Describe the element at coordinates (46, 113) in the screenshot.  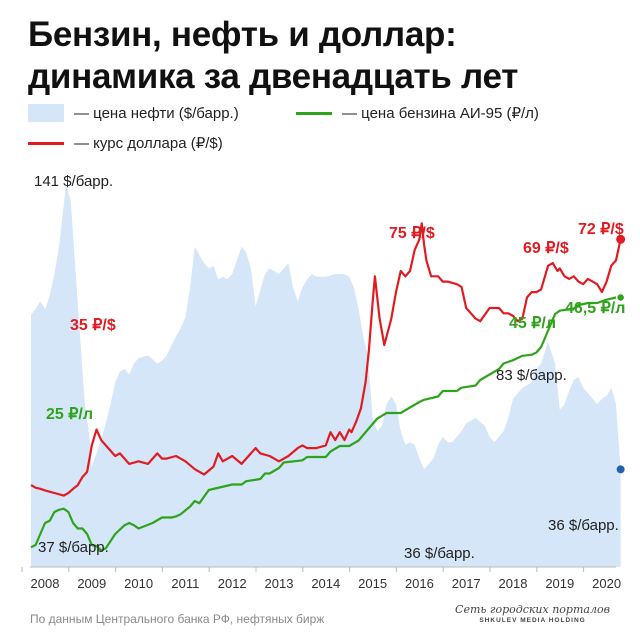
I see `legend-oil-swatch` at that location.